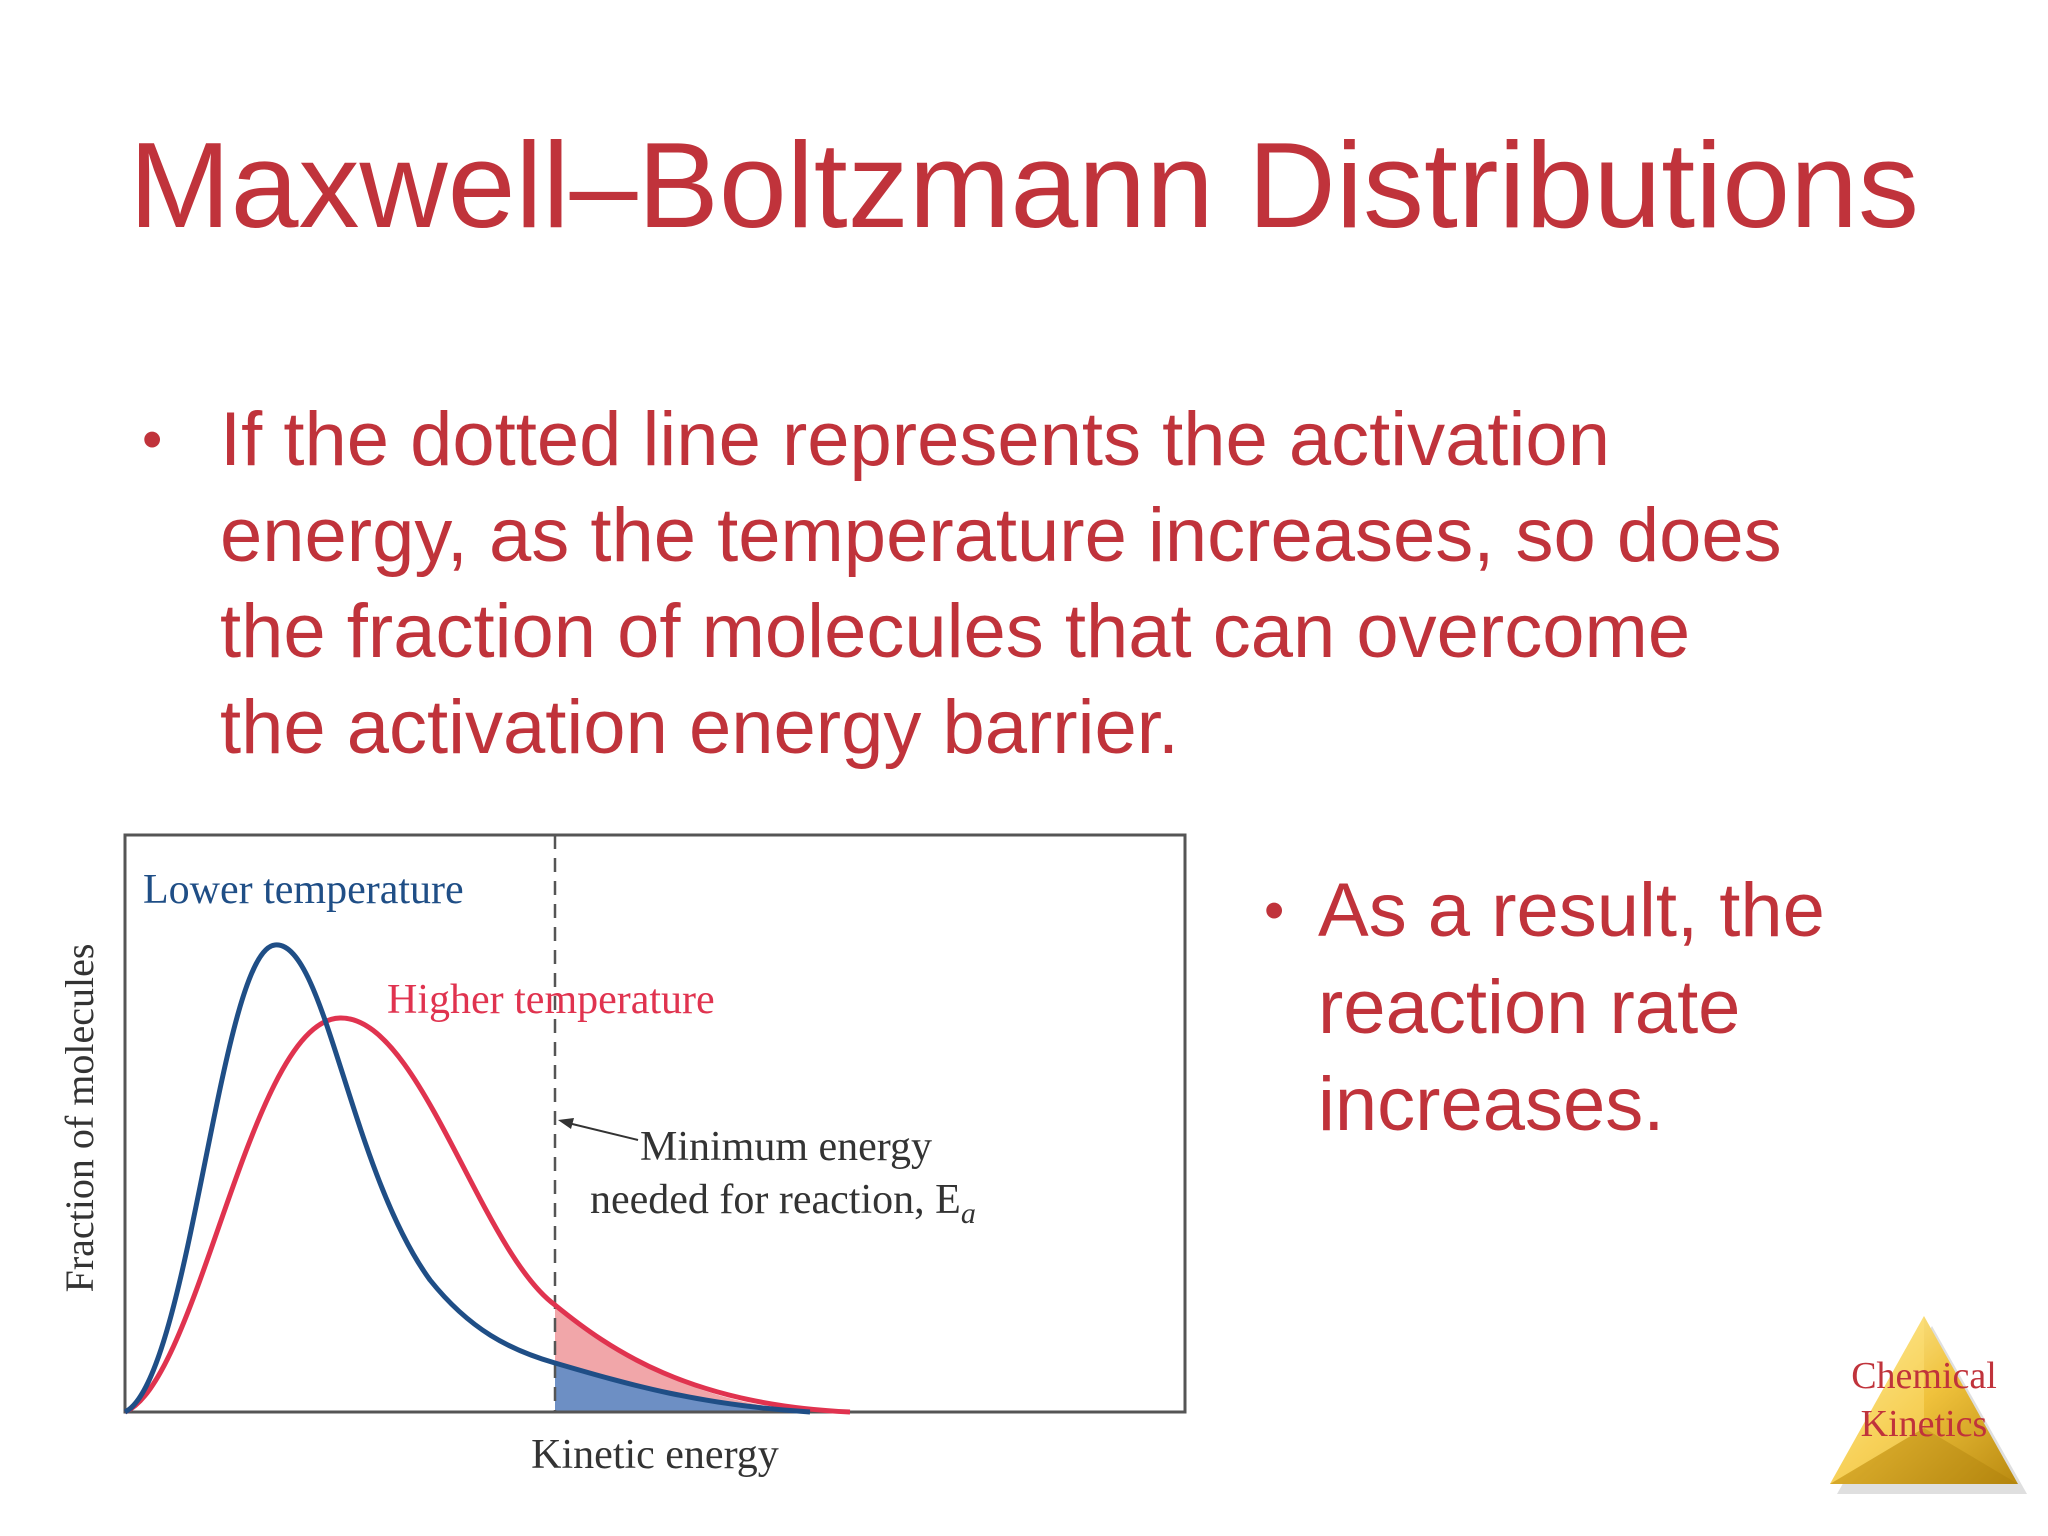 This screenshot has width=2048, height=1536. I want to click on bullet2-line: As a result, the, so click(1571, 910).